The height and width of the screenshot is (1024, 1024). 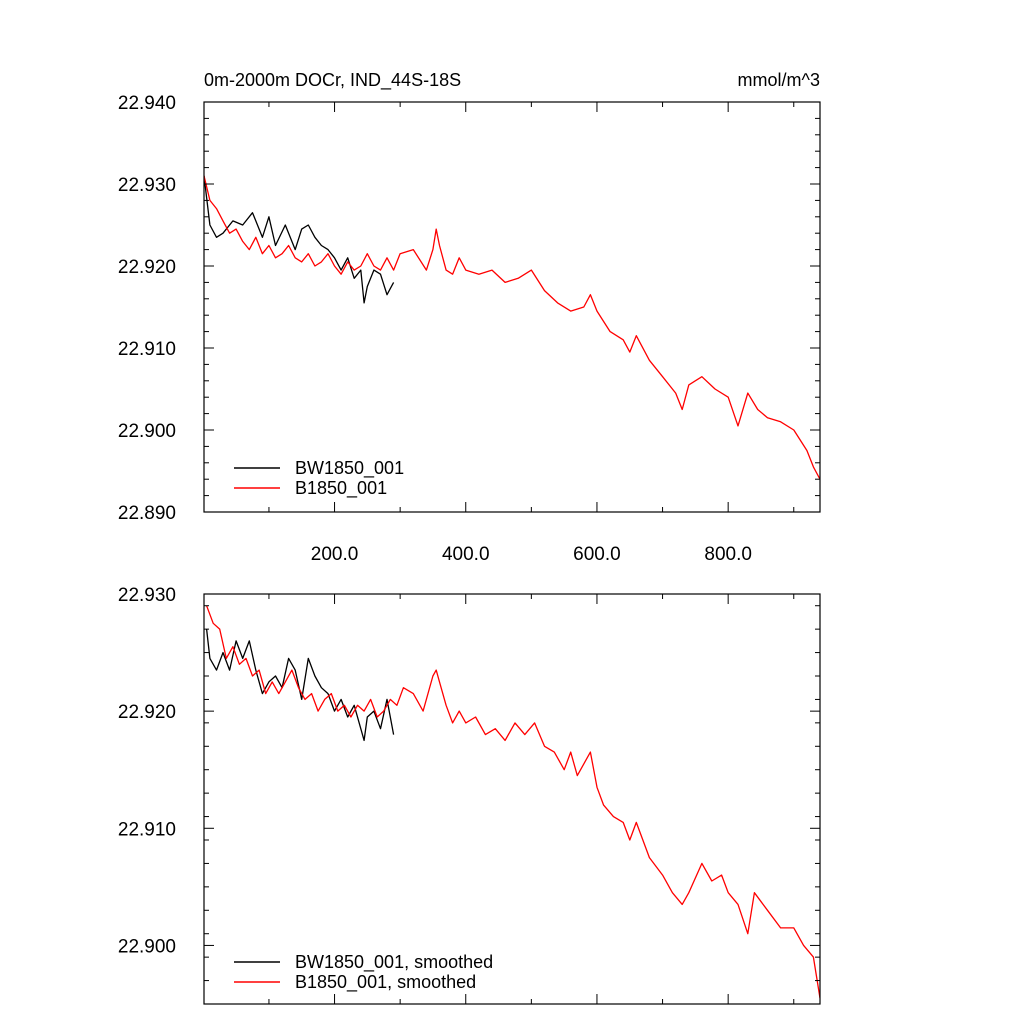 I want to click on x-tick-label: 800.0, so click(x=728, y=554).